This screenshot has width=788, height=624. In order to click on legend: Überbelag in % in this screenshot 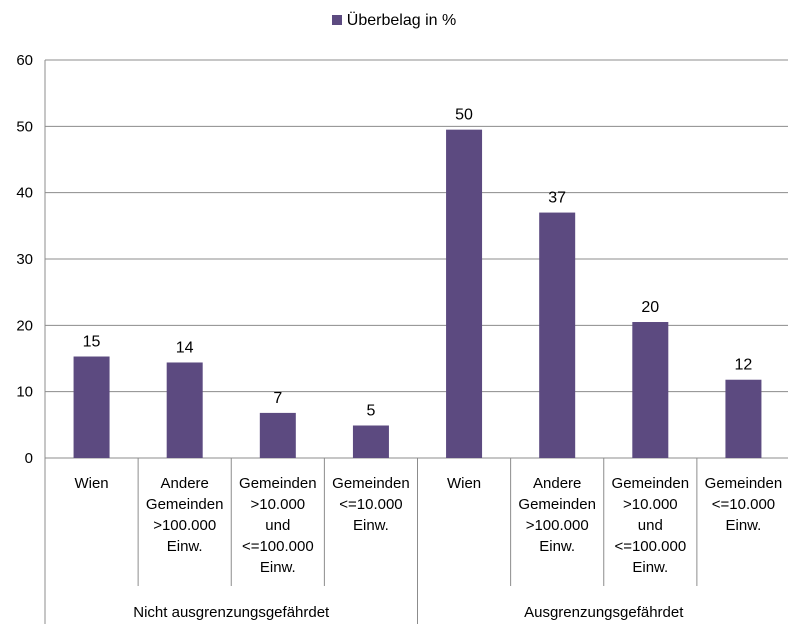, I will do `click(394, 21)`.